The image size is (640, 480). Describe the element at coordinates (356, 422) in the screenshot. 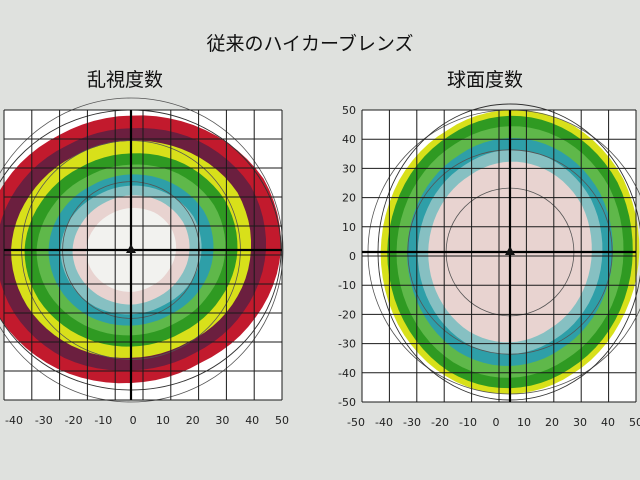

I see `x-tick-label: -50` at that location.